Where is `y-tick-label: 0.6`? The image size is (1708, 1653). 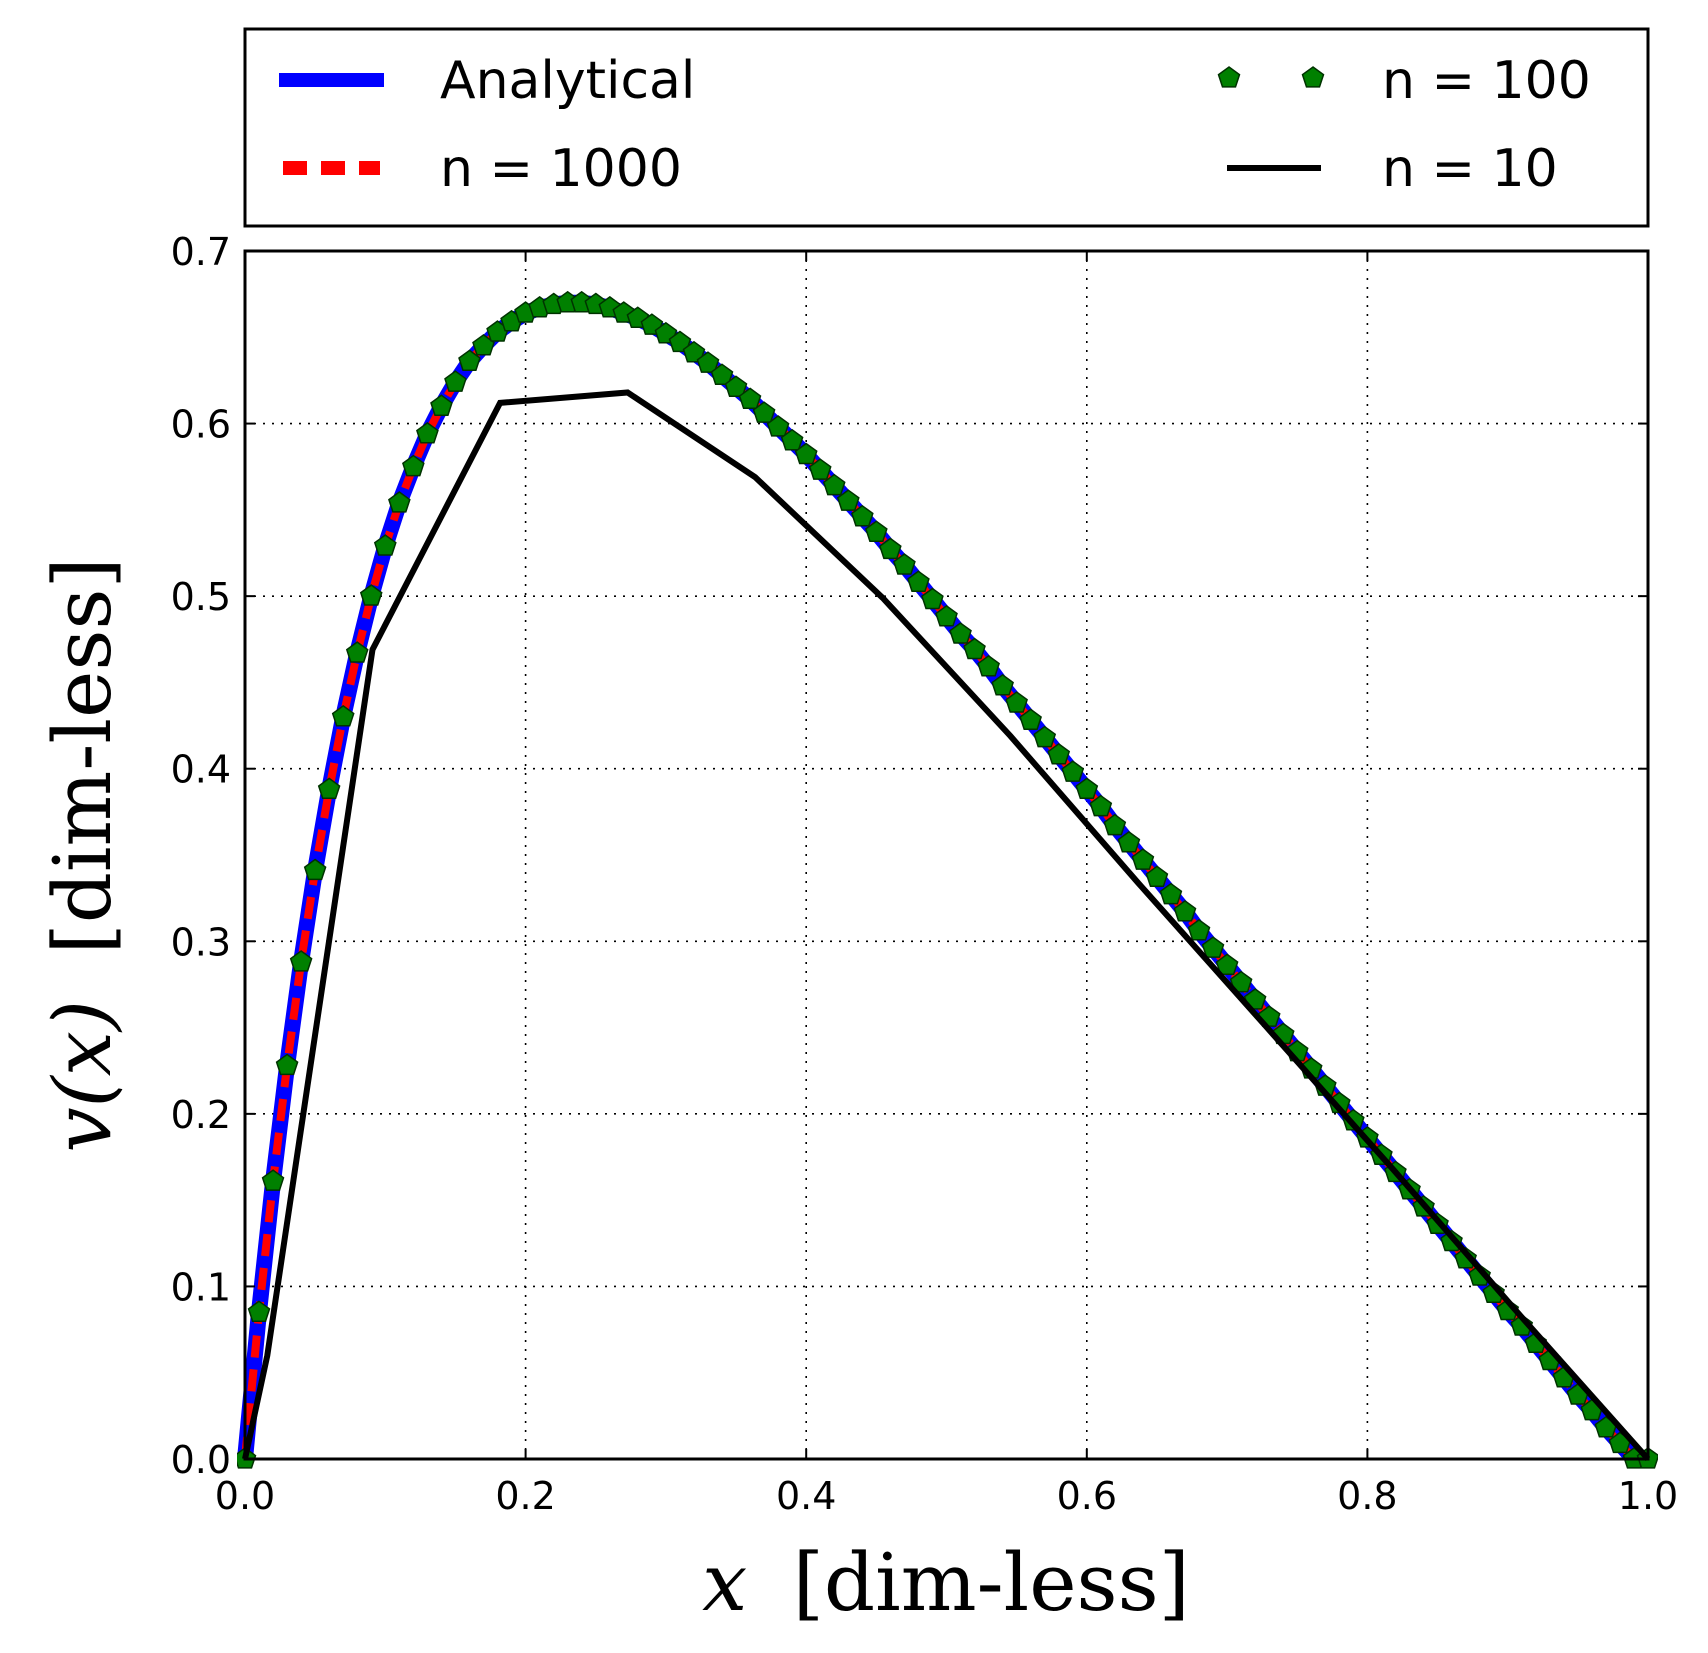
y-tick-label: 0.6 is located at coordinates (201, 425).